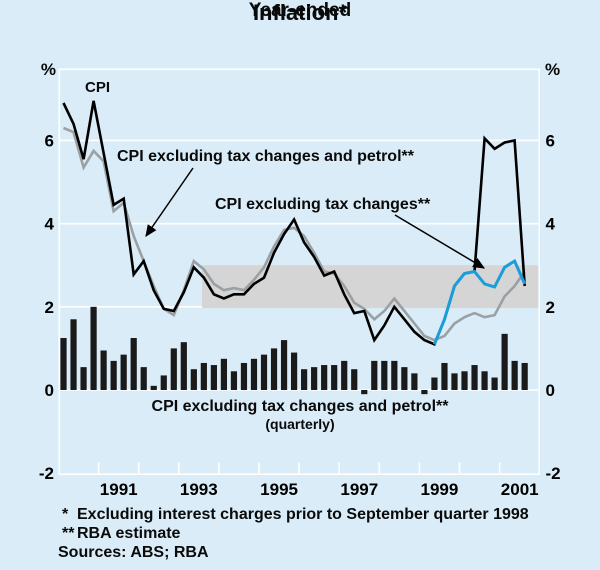 The height and width of the screenshot is (570, 600). Describe the element at coordinates (68, 533) in the screenshot. I see `footnote-marker-double-asterisk: **` at that location.